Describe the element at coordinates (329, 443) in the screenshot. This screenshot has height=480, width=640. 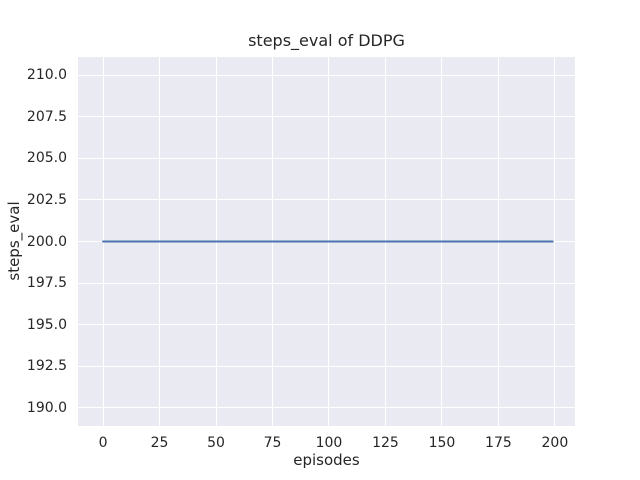
I see `x-tick-label: 100` at that location.